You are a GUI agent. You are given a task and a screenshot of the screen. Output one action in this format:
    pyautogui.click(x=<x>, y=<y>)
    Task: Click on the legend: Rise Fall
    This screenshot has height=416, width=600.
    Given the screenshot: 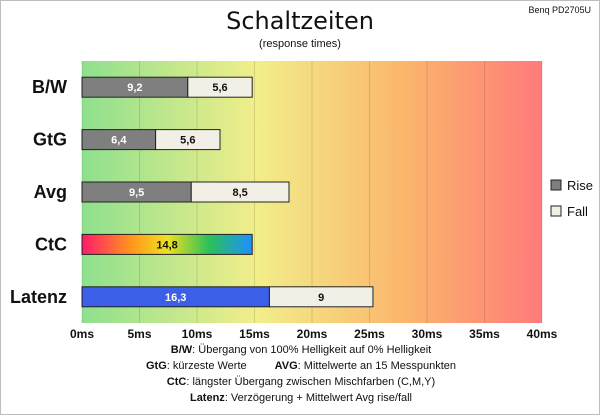 What is the action you would take?
    pyautogui.click(x=571, y=198)
    